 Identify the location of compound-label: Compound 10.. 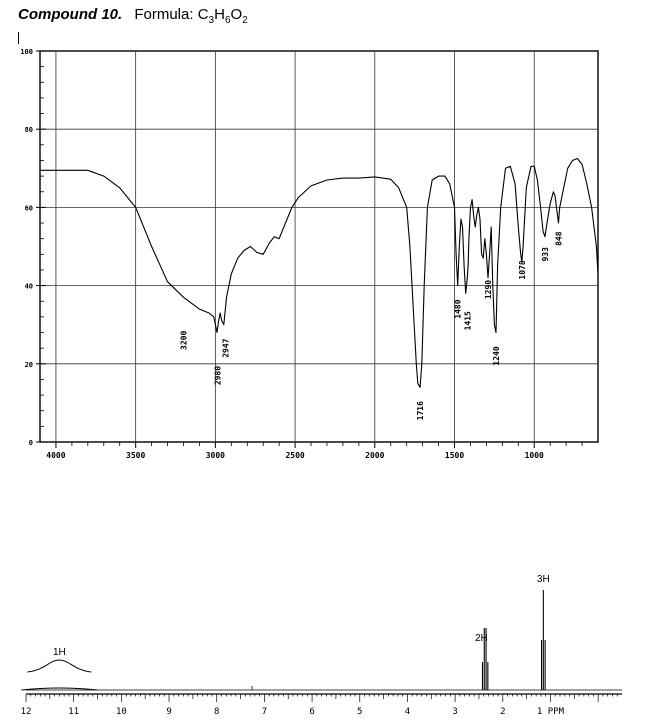
(70, 14).